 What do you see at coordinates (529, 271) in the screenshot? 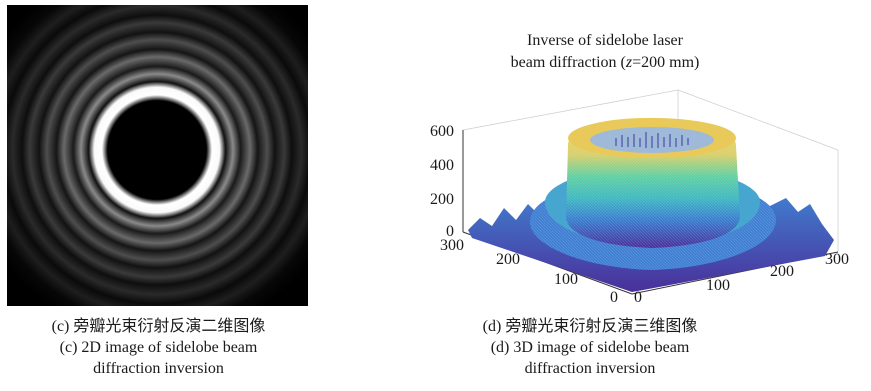
I see `y-axis-ticks: 300 200 100 0` at bounding box center [529, 271].